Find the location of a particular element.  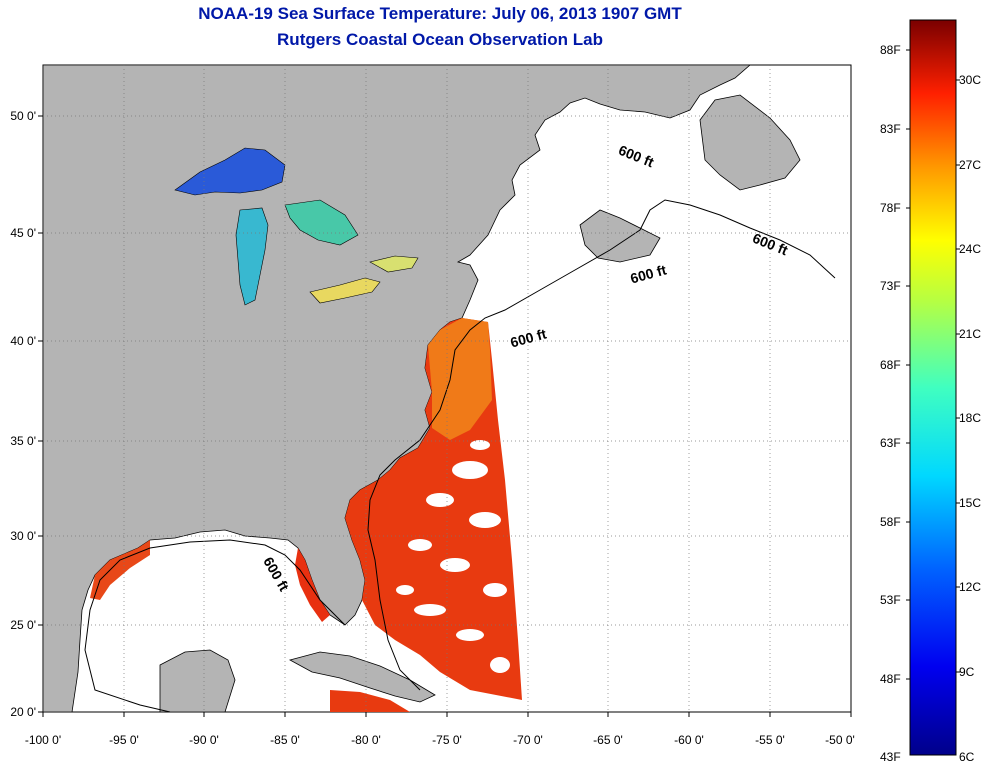

lat-label: 30 0' is located at coordinates (23, 536).